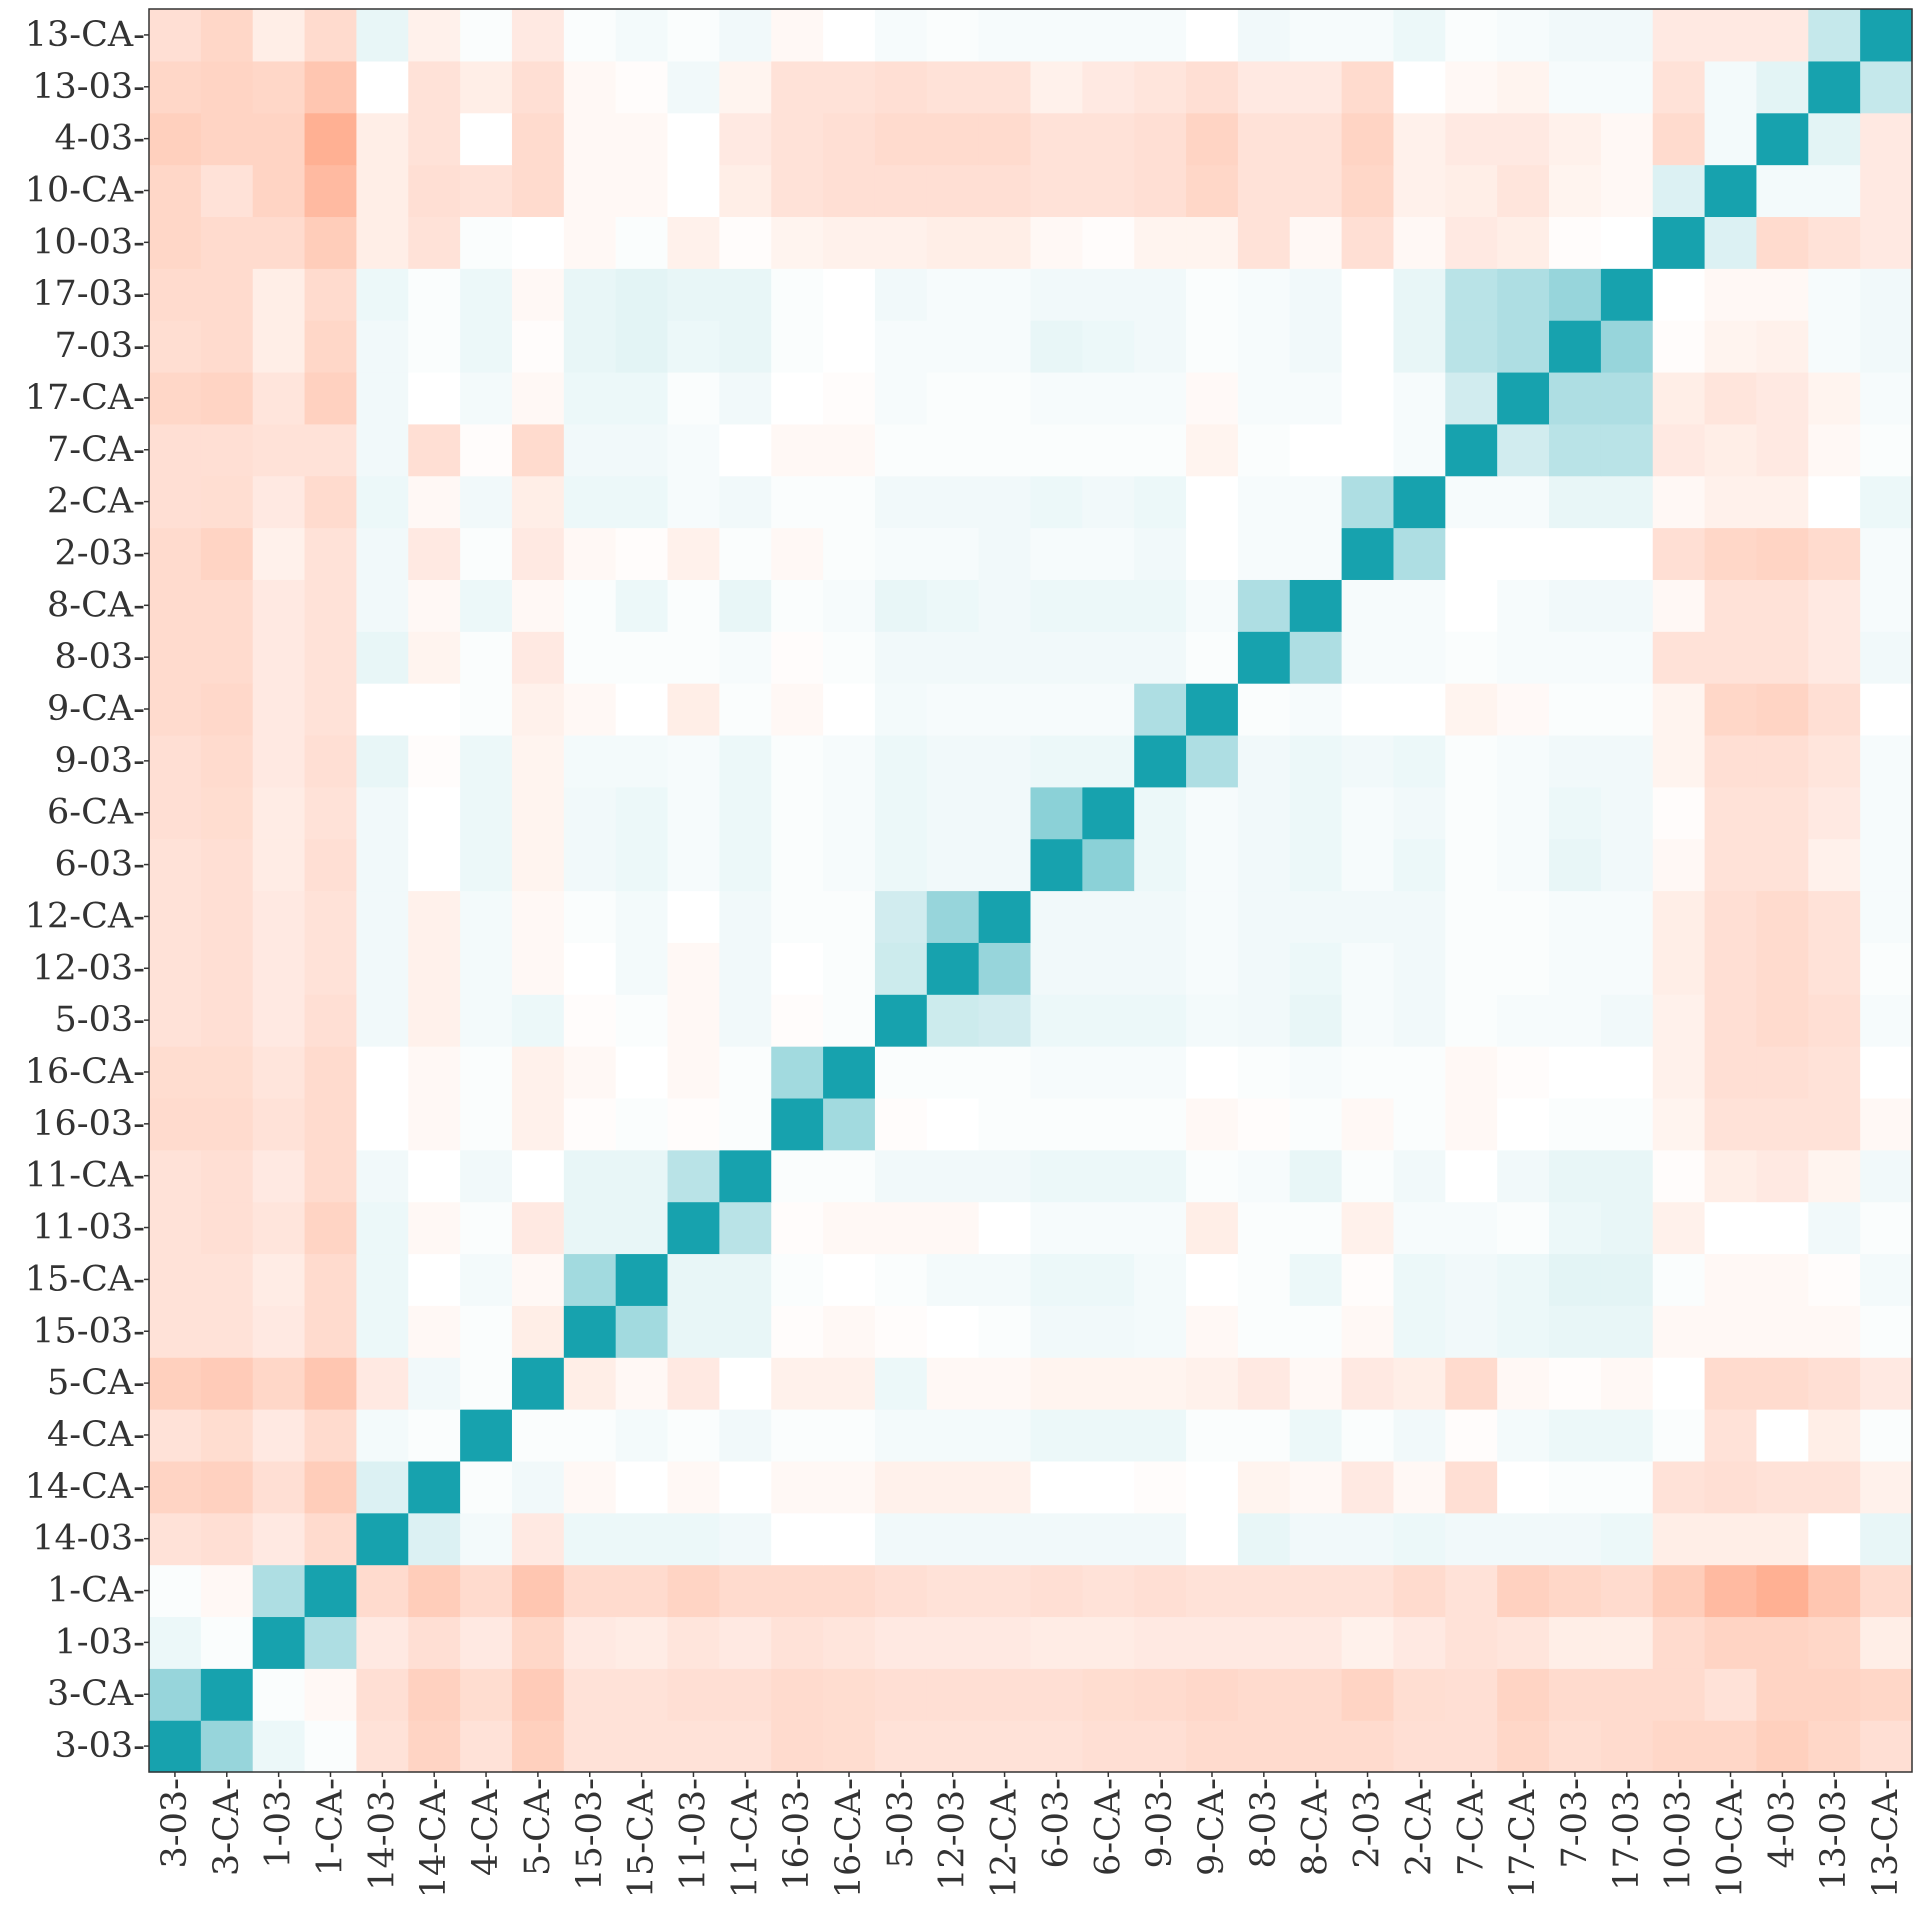 This screenshot has width=1920, height=1920. What do you see at coordinates (1834, 1834) in the screenshot?
I see `x-tick-label: 13-03-` at bounding box center [1834, 1834].